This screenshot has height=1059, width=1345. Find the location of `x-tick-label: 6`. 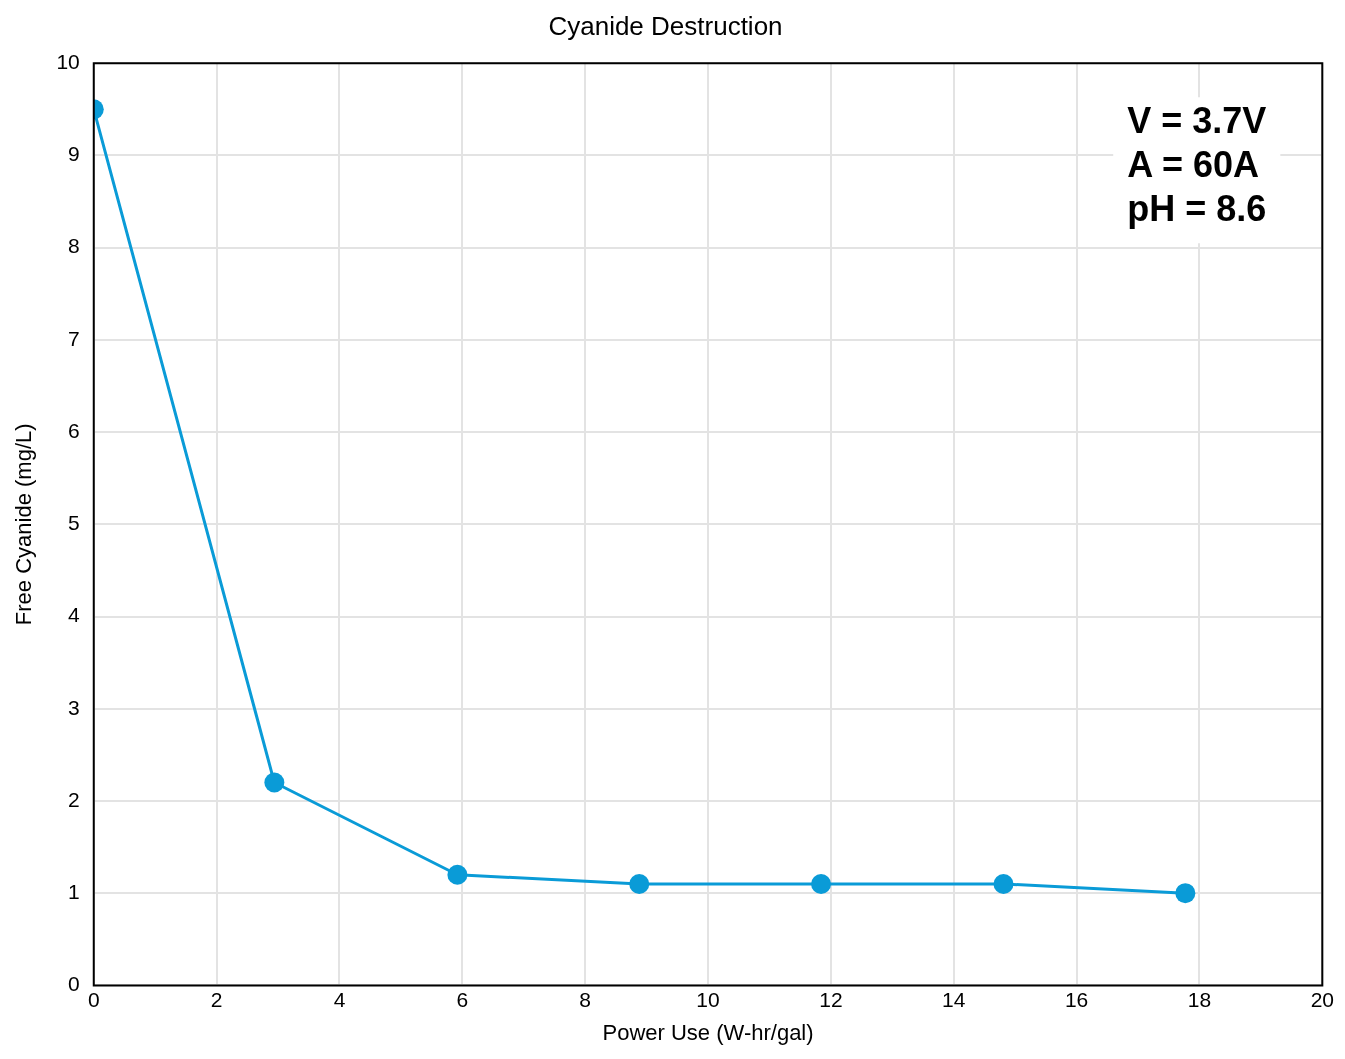

x-tick-label: 6 is located at coordinates (462, 999).